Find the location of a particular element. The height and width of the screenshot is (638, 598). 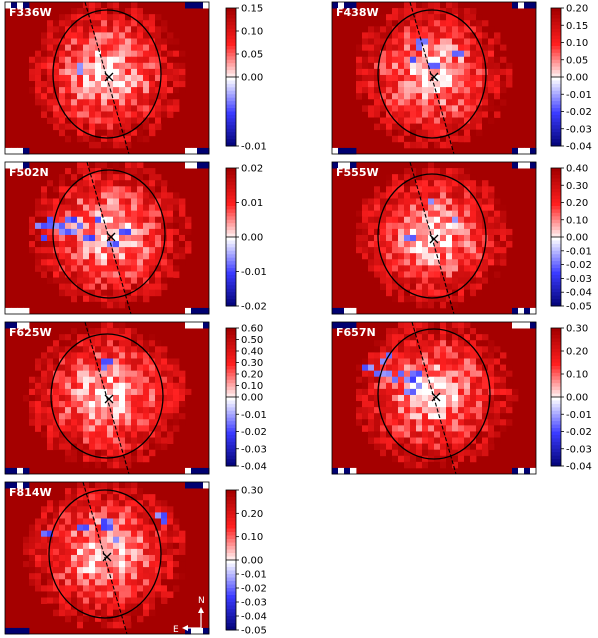

colorbar-tick-label: -0.01 is located at coordinates (579, 251).